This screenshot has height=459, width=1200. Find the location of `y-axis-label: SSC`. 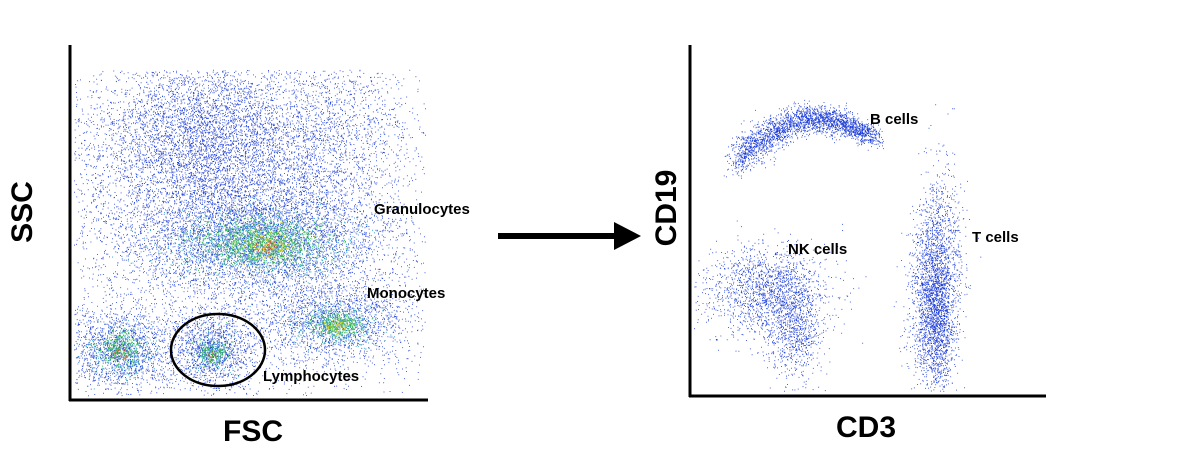

y-axis-label: SSC is located at coordinates (22, 212).